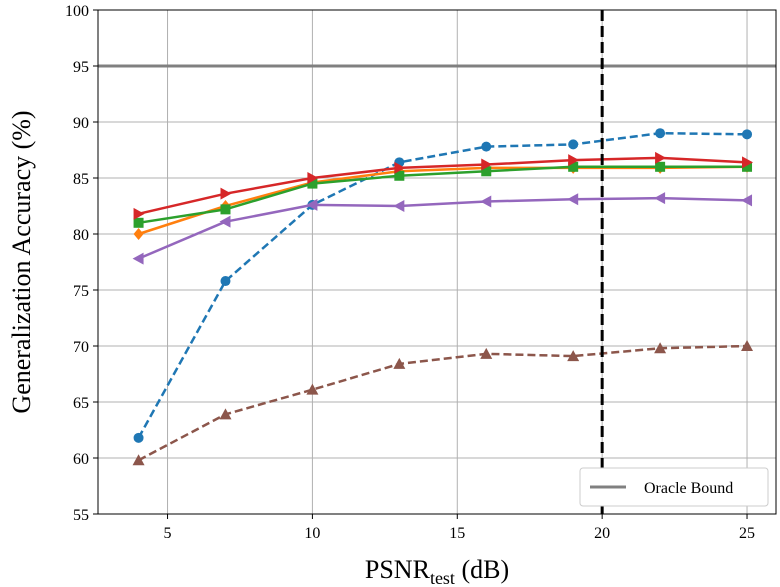 This screenshot has width=780, height=587. I want to click on y-tick-label-55: 55, so click(81, 515).